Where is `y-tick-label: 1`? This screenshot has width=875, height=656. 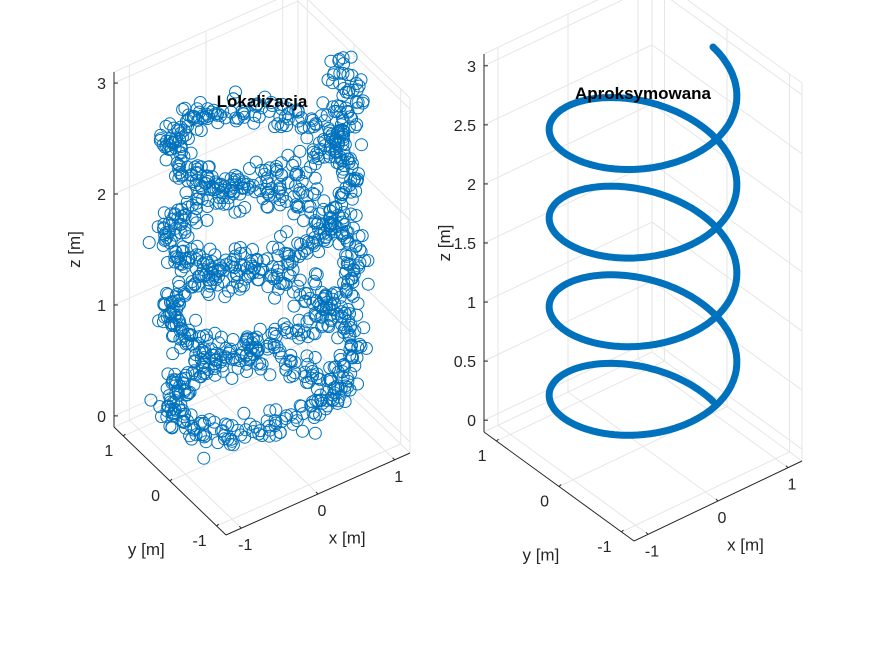 y-tick-label: 1 is located at coordinates (108, 451).